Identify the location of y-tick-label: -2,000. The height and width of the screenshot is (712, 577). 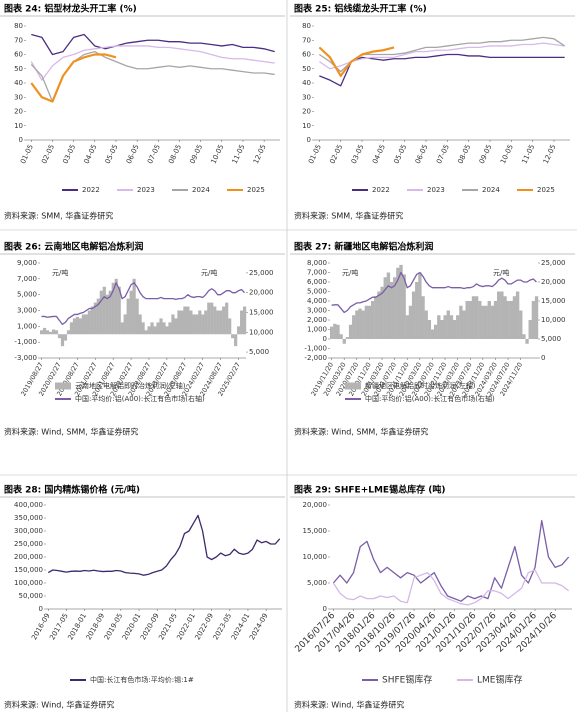
(315, 358).